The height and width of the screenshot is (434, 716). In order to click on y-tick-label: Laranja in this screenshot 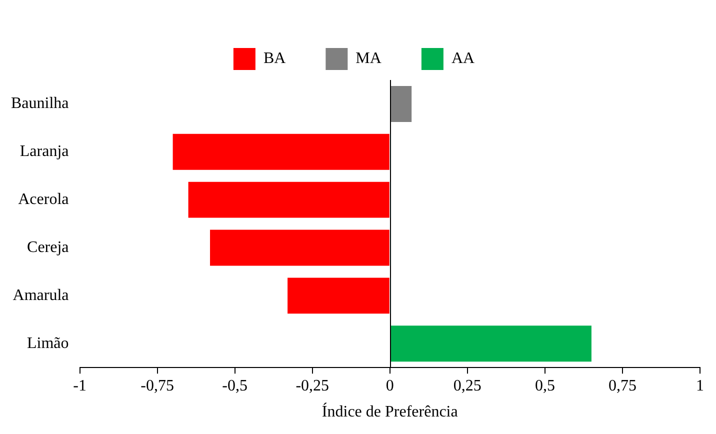, I will do `click(44, 151)`.